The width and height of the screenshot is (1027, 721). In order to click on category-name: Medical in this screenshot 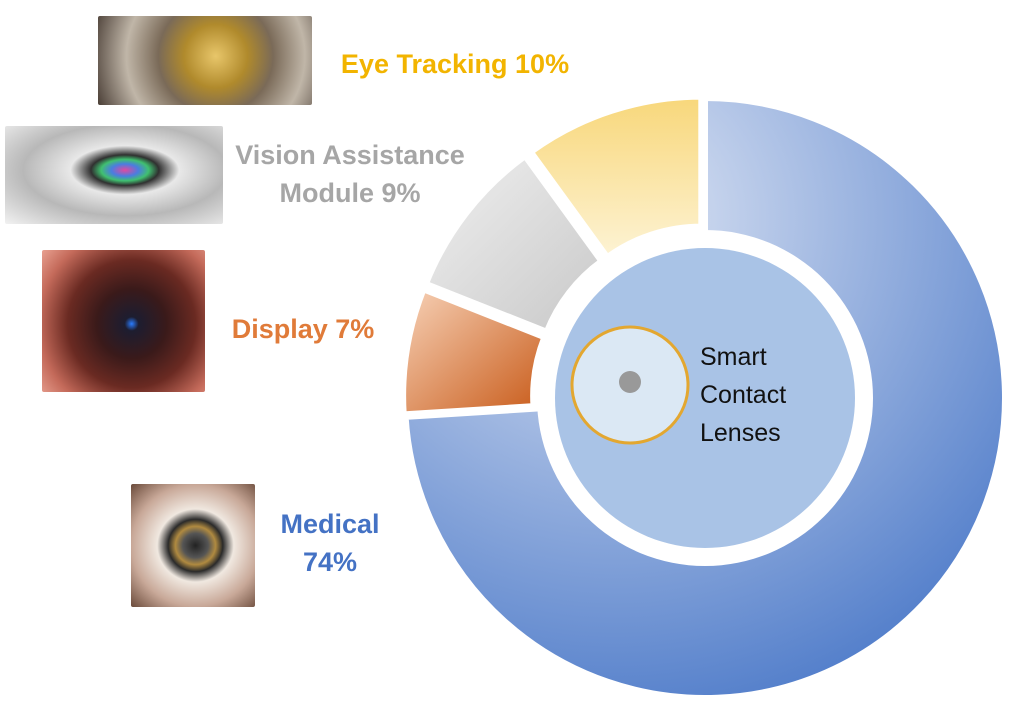, I will do `click(330, 524)`.